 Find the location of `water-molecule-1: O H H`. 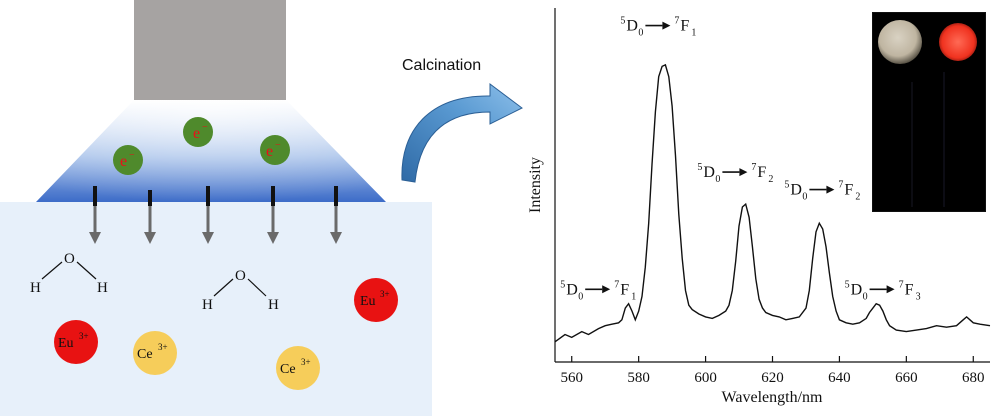

water-molecule-1: O H H is located at coordinates (69, 273).